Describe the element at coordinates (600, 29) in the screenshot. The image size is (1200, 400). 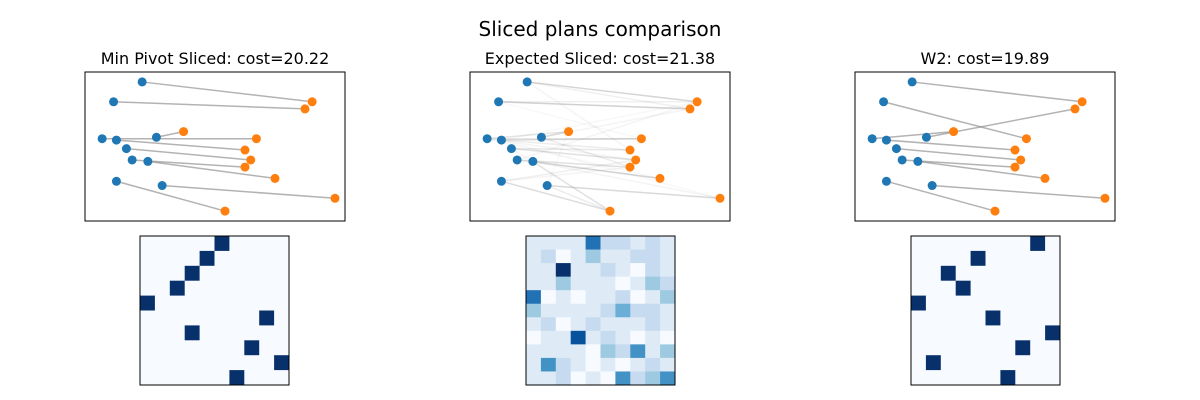
I see `figure-suptitle: Sliced plans comparison` at that location.